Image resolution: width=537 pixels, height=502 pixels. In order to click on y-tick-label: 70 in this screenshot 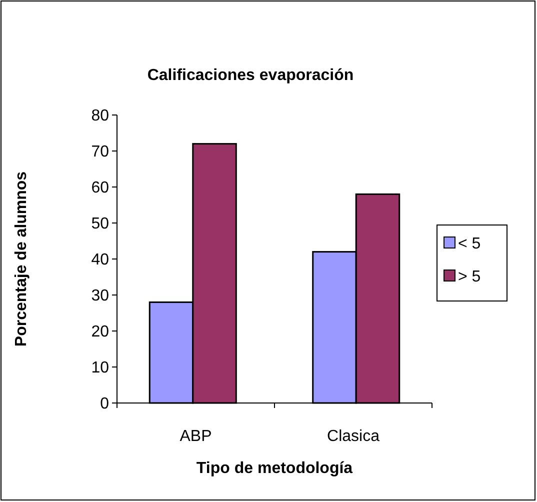, I will do `click(100, 152)`.